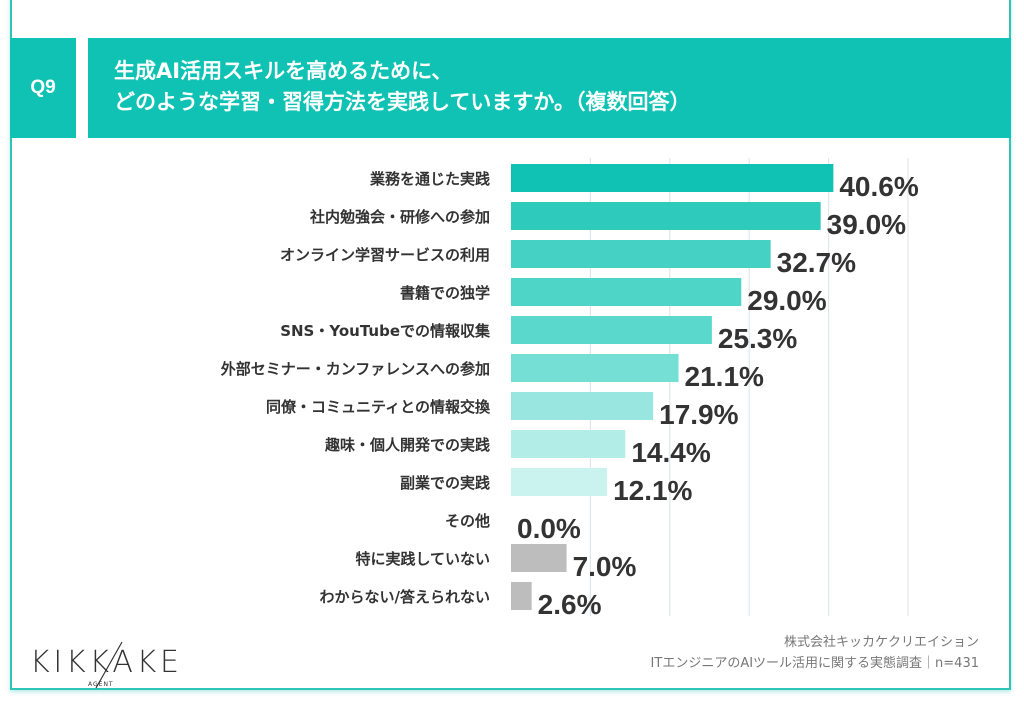 The image size is (1024, 709). I want to click on category-label: 社内勉強会・研修への参加, so click(399, 217).